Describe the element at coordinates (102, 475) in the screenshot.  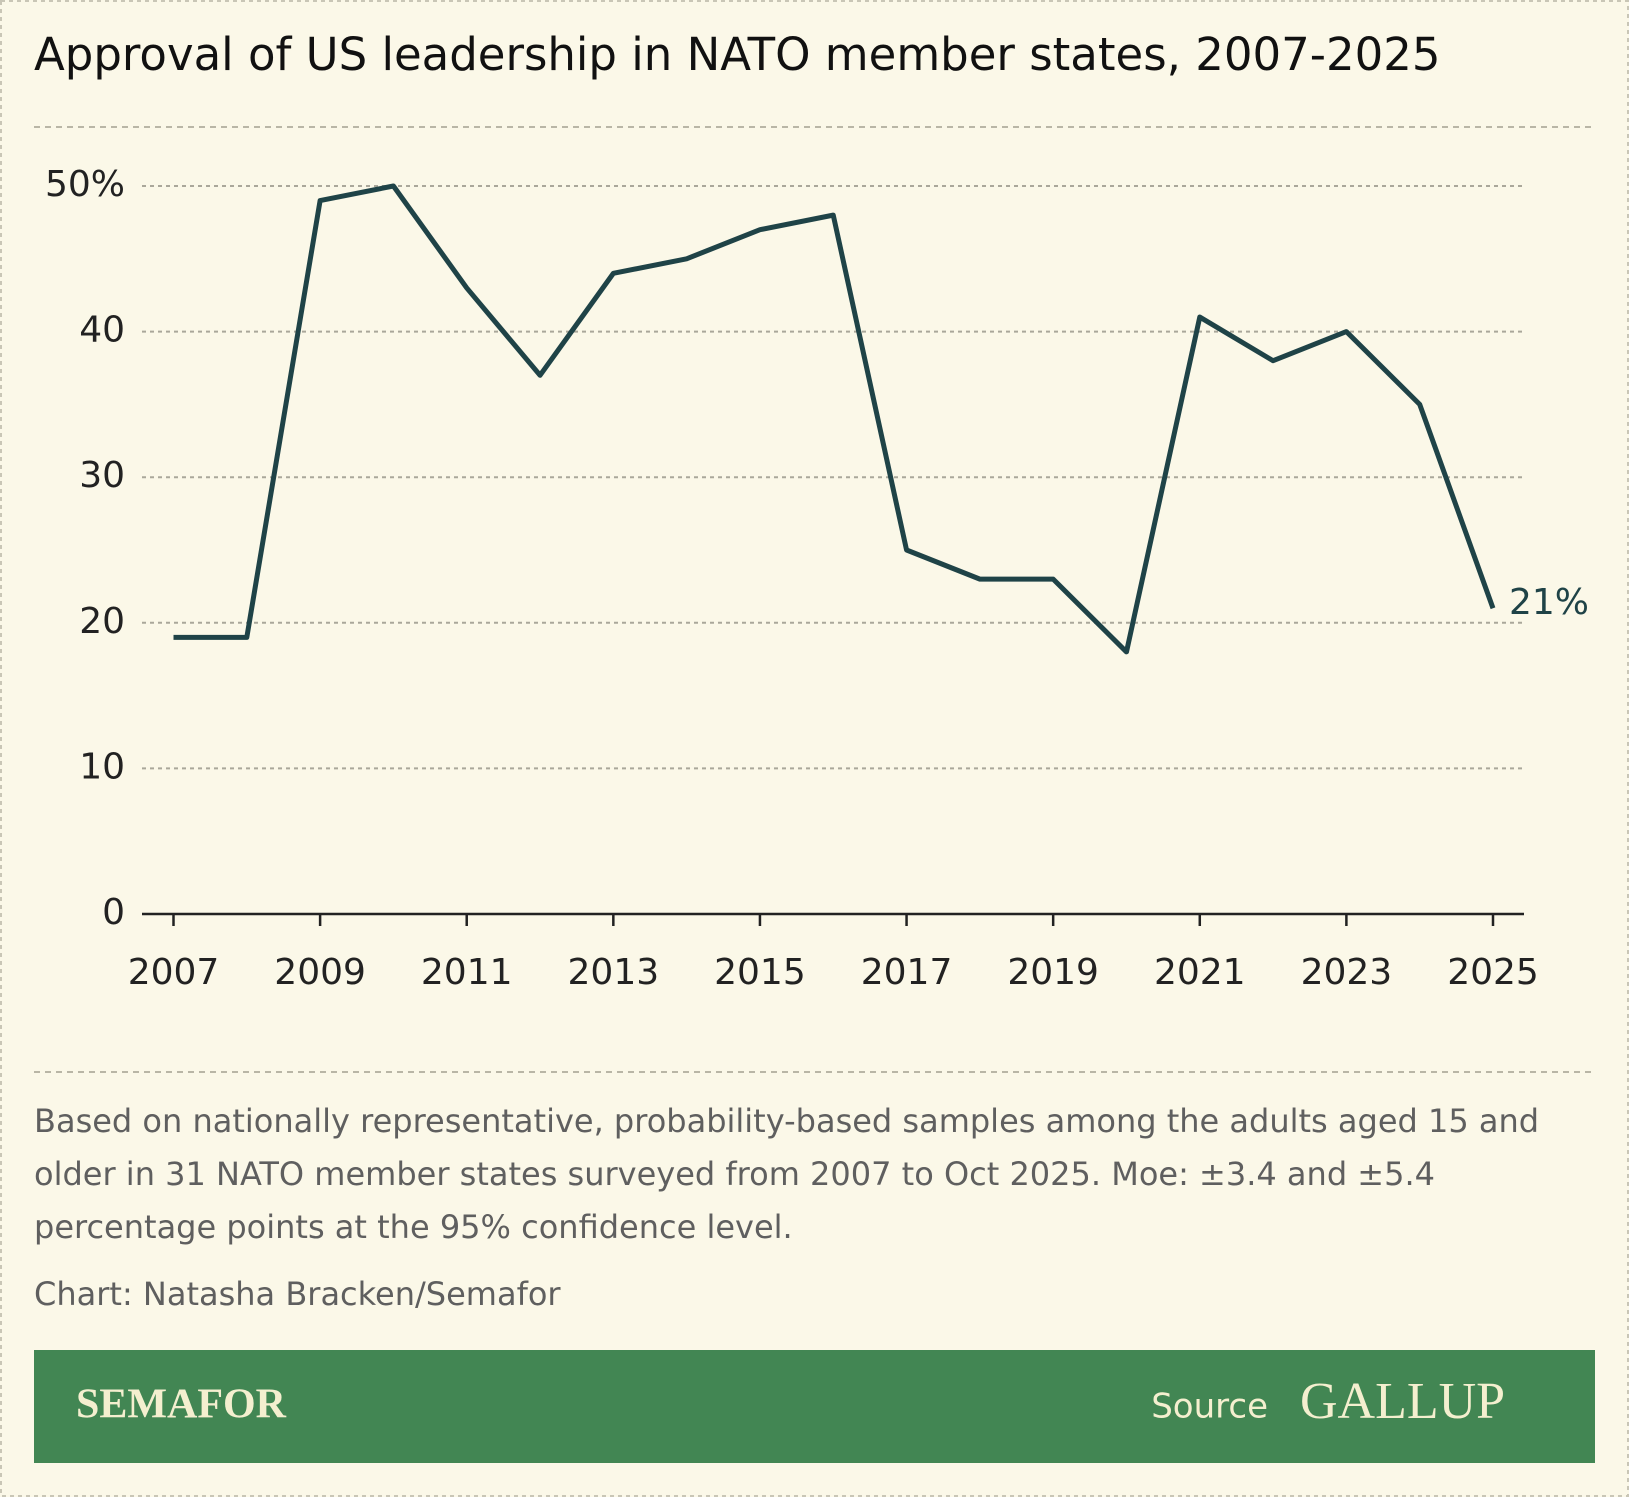
I see `y-tick-label: 30` at that location.